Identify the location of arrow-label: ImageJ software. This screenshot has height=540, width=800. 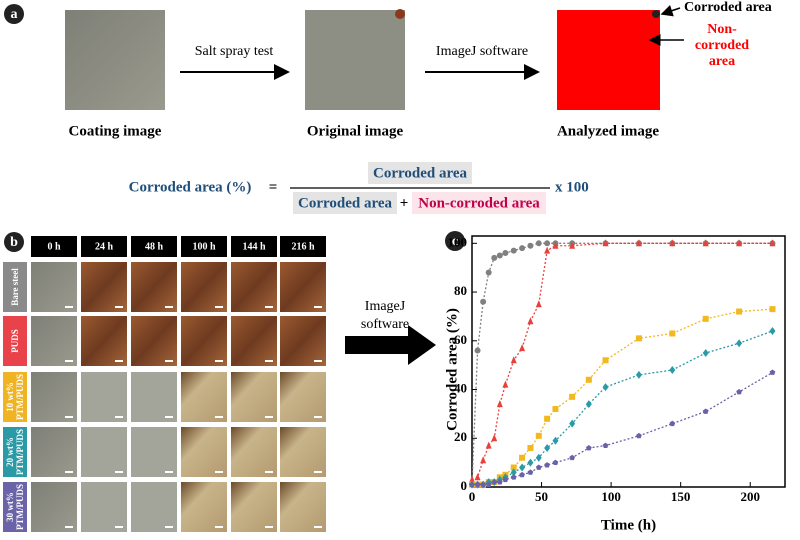
(385, 315).